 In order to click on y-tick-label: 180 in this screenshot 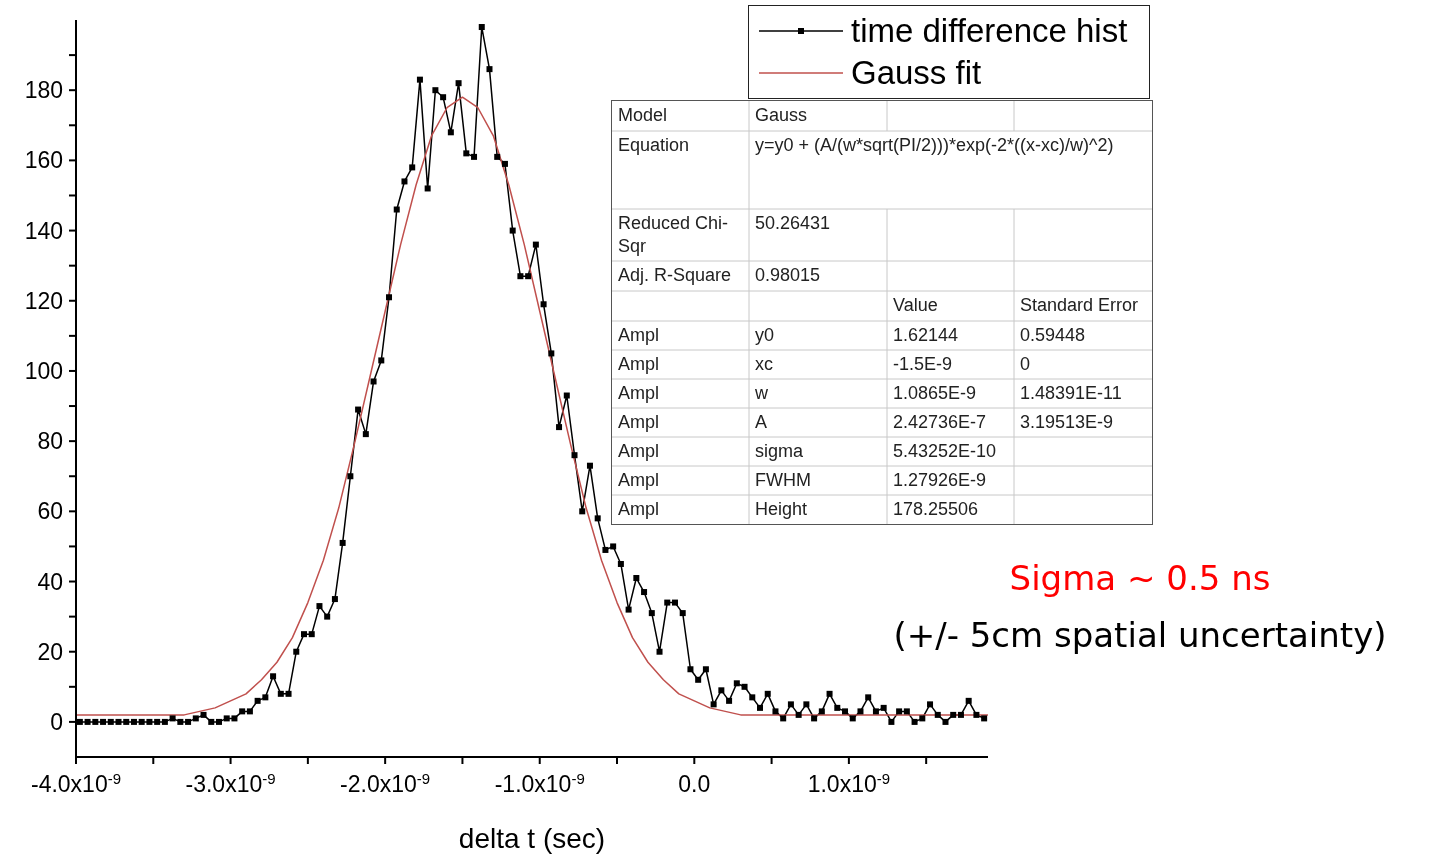, I will do `click(43, 90)`.